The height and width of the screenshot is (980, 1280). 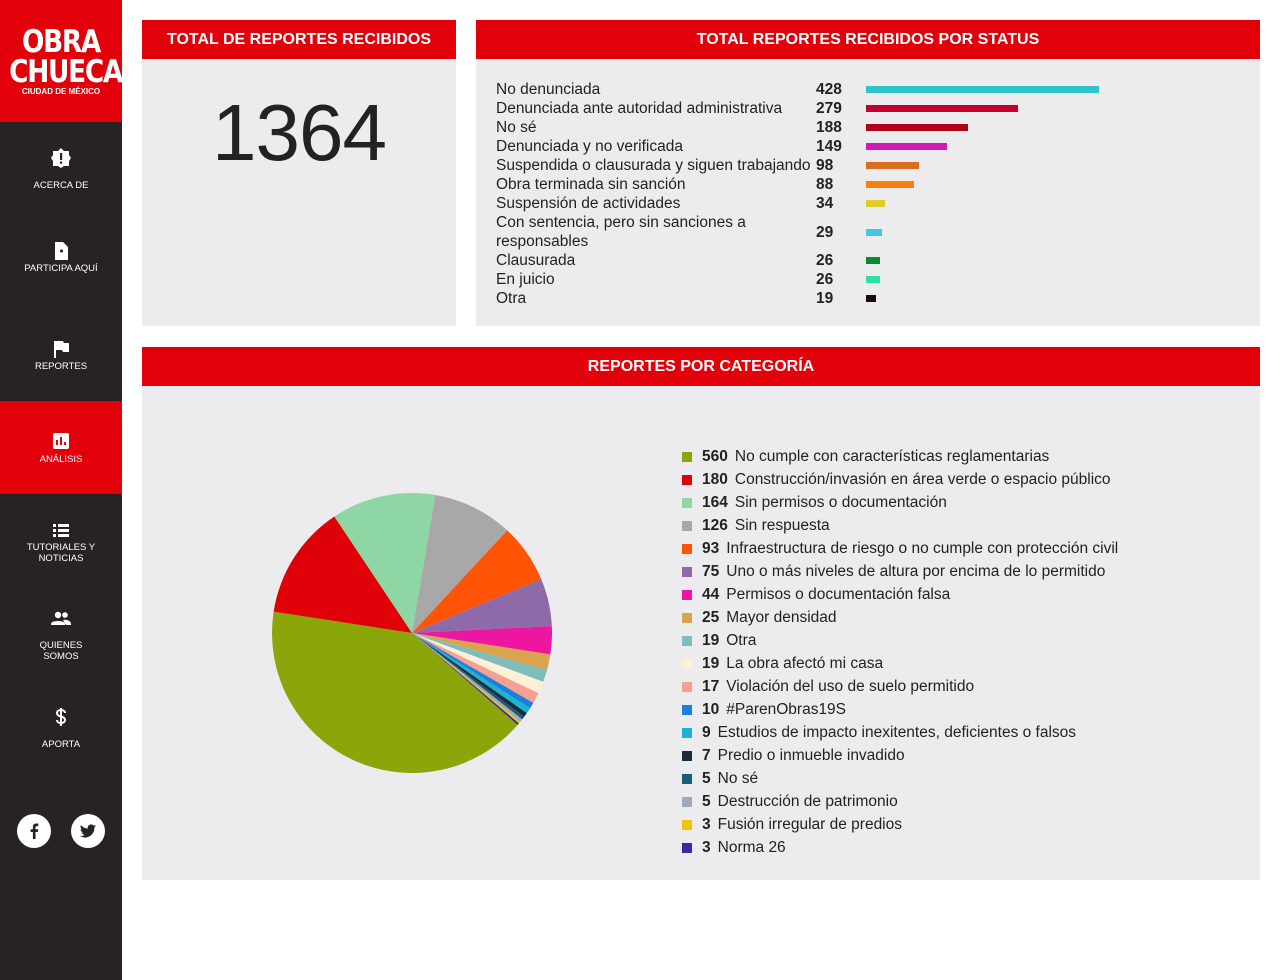 I want to click on legend-row: 3 Norma 26, so click(x=900, y=847).